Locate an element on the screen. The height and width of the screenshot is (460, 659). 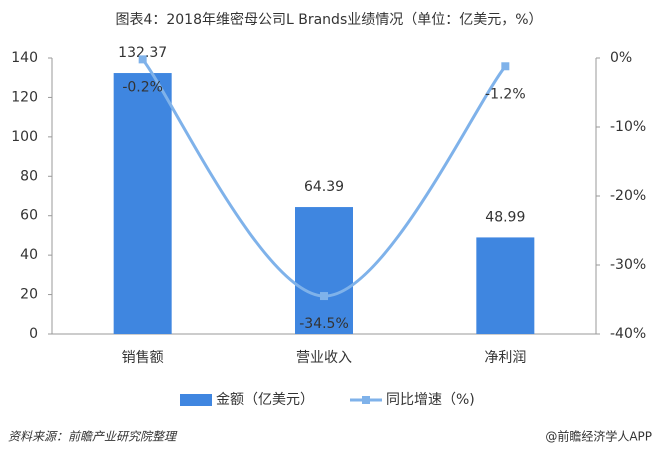
x-tick-label: 净利润 is located at coordinates (505, 358).